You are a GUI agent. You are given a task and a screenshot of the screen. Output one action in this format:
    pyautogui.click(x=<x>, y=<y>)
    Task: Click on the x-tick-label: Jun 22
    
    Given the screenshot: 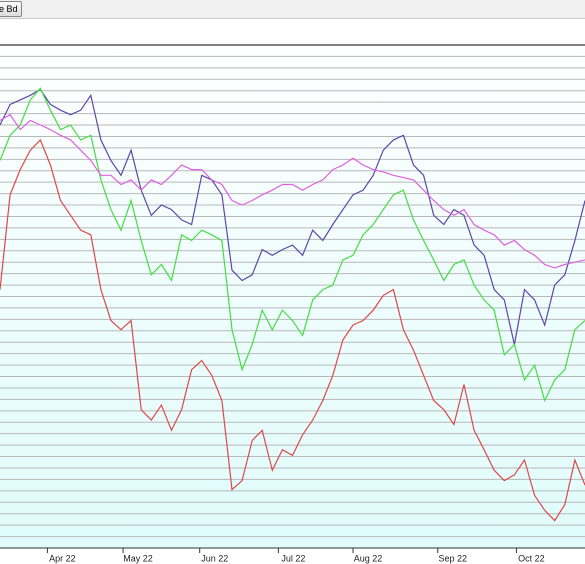 What is the action you would take?
    pyautogui.click(x=214, y=558)
    